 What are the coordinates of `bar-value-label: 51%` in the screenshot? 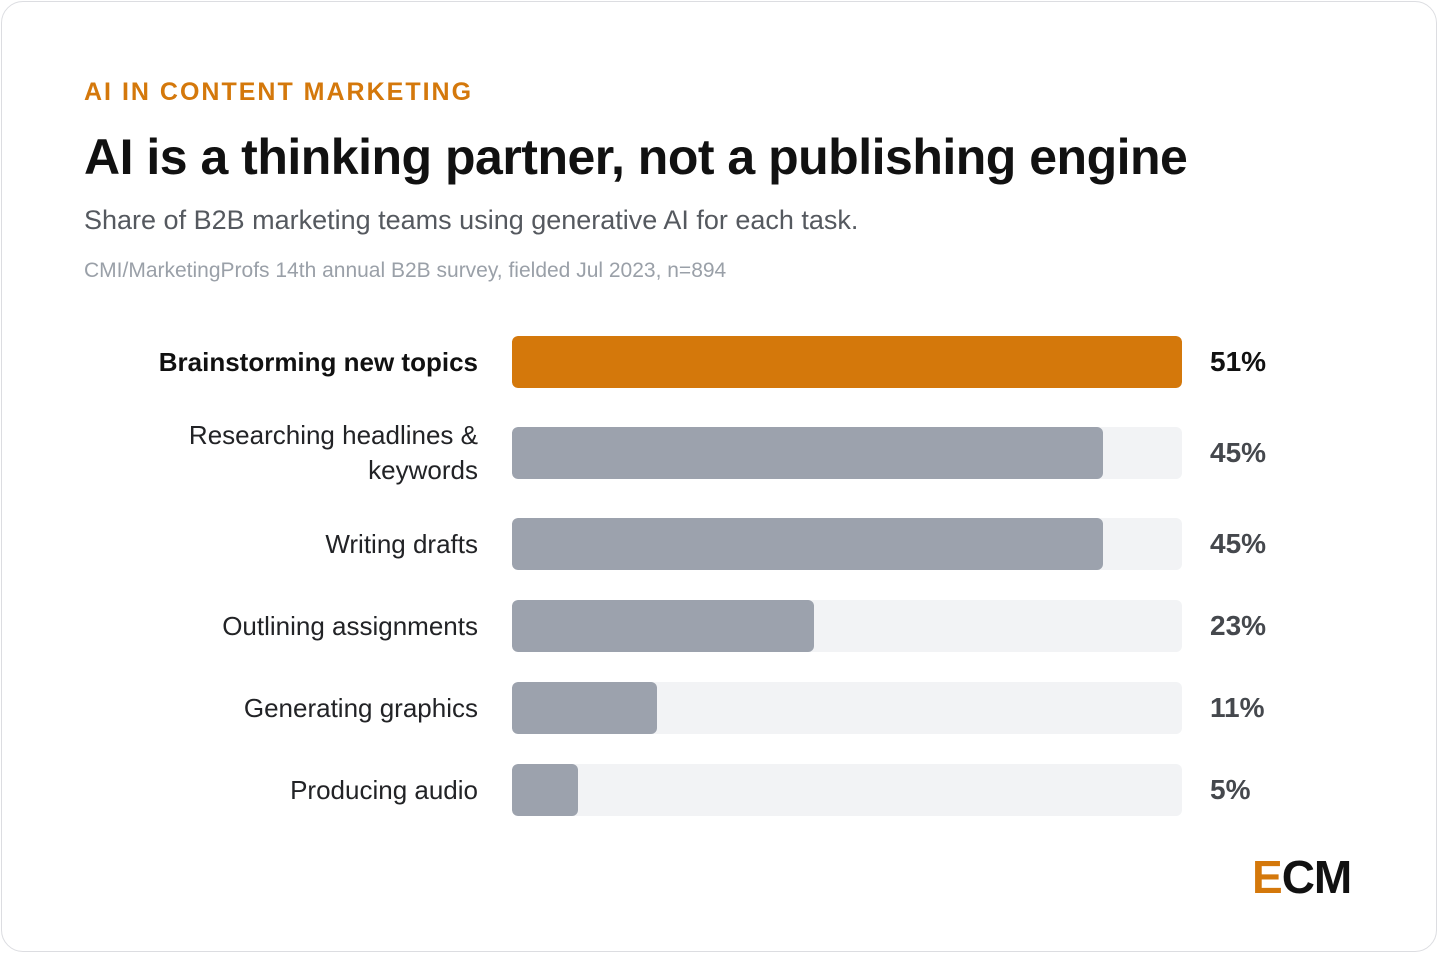 It's located at (1238, 361).